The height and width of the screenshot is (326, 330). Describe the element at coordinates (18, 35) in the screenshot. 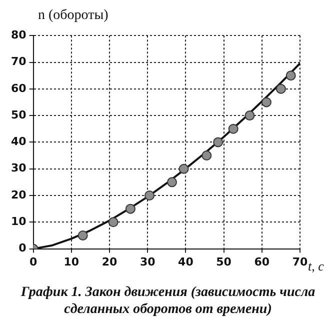

I see `y-tick-label: 80` at that location.